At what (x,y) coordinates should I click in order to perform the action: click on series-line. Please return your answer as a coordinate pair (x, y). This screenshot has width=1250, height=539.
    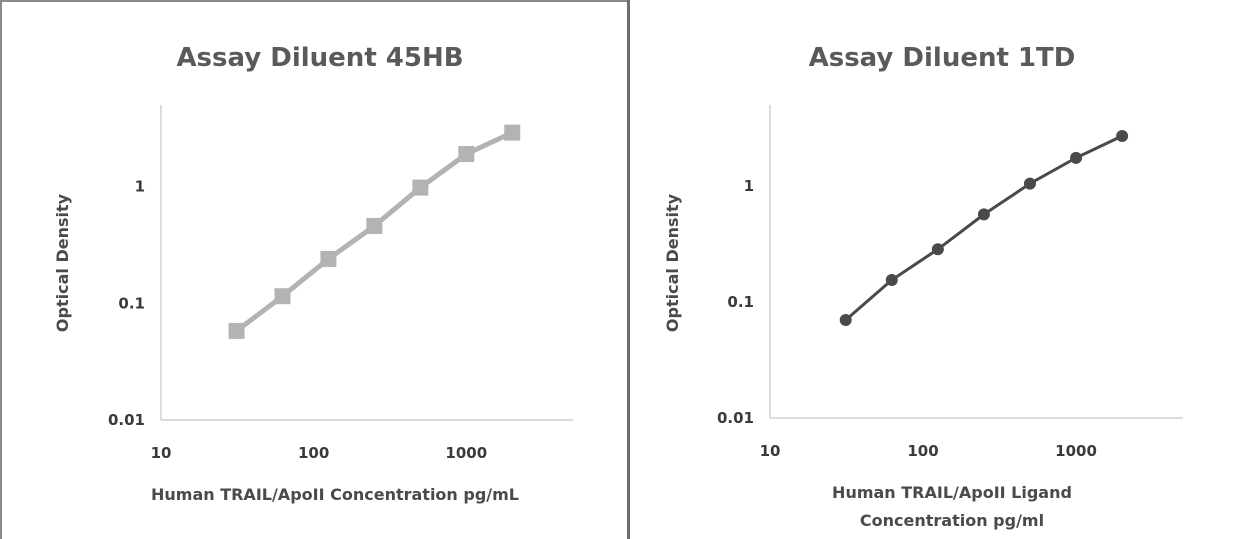
    Looking at the image, I should click on (983, 228).